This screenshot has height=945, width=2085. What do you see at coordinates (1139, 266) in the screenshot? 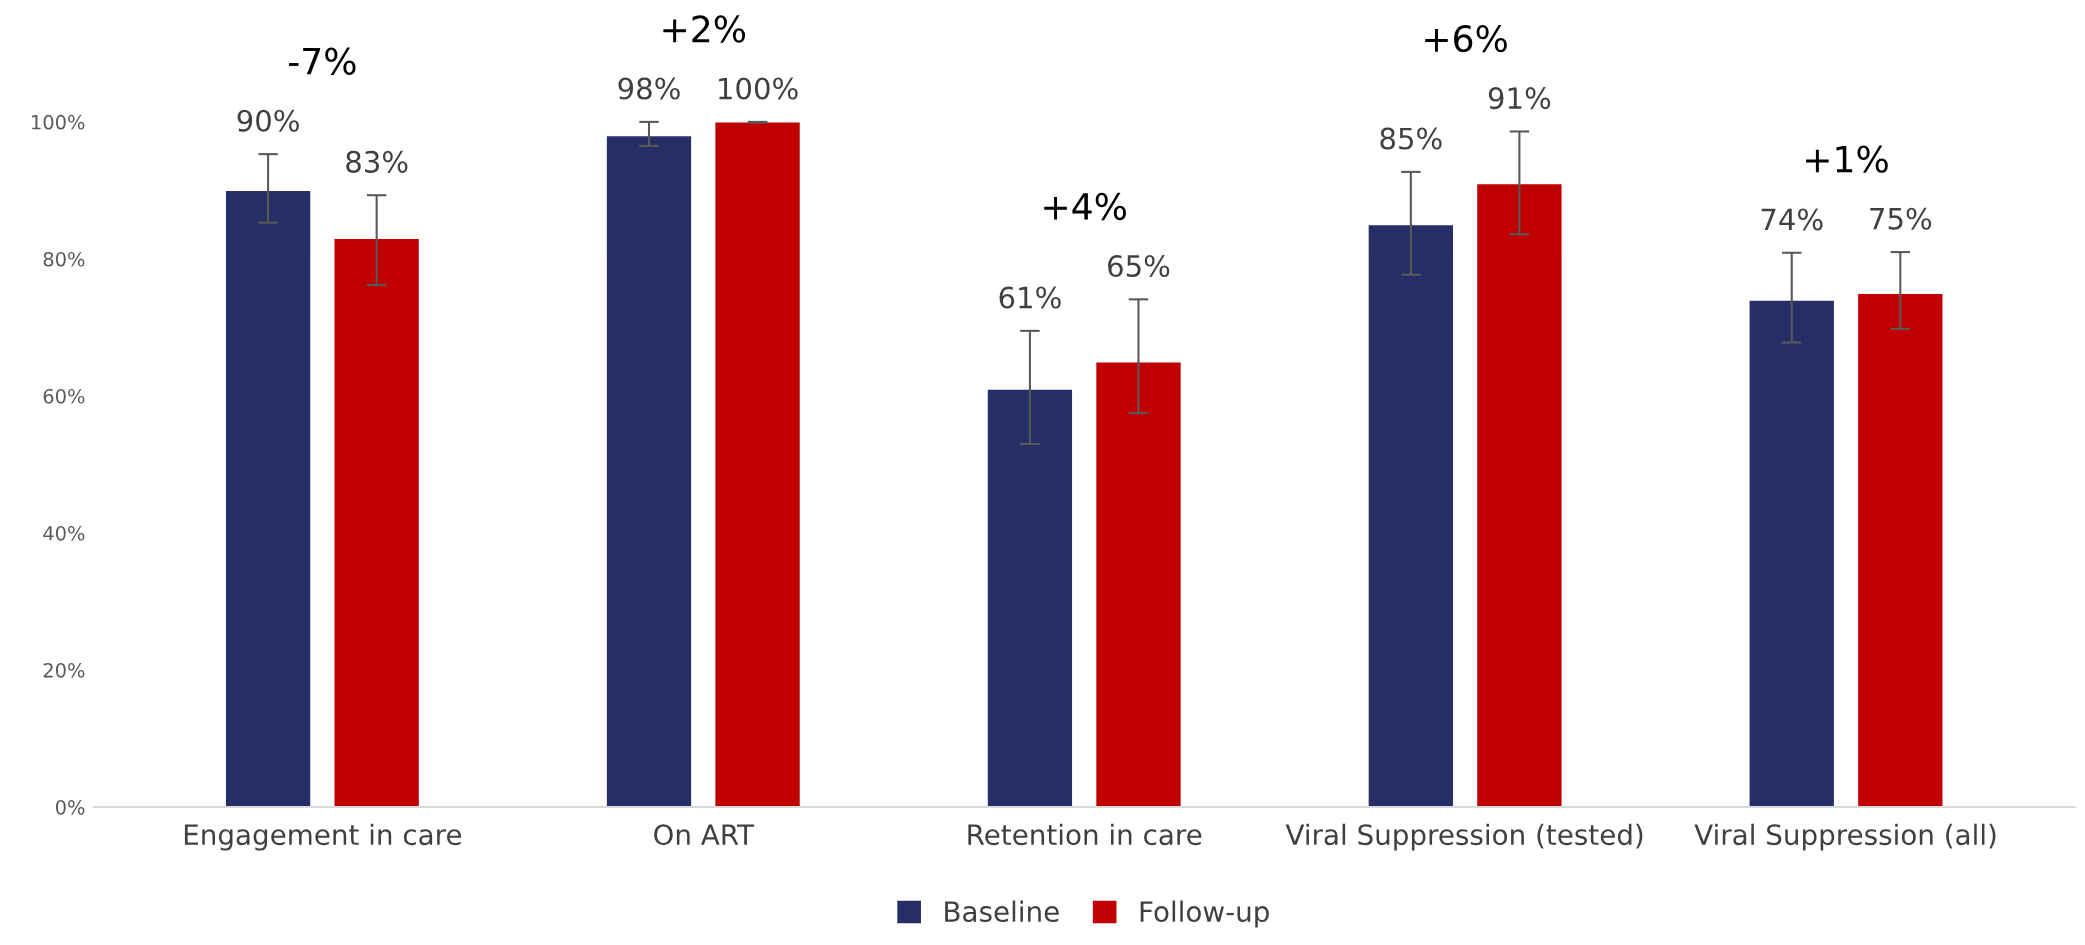
I see `data-label: 65%` at bounding box center [1139, 266].